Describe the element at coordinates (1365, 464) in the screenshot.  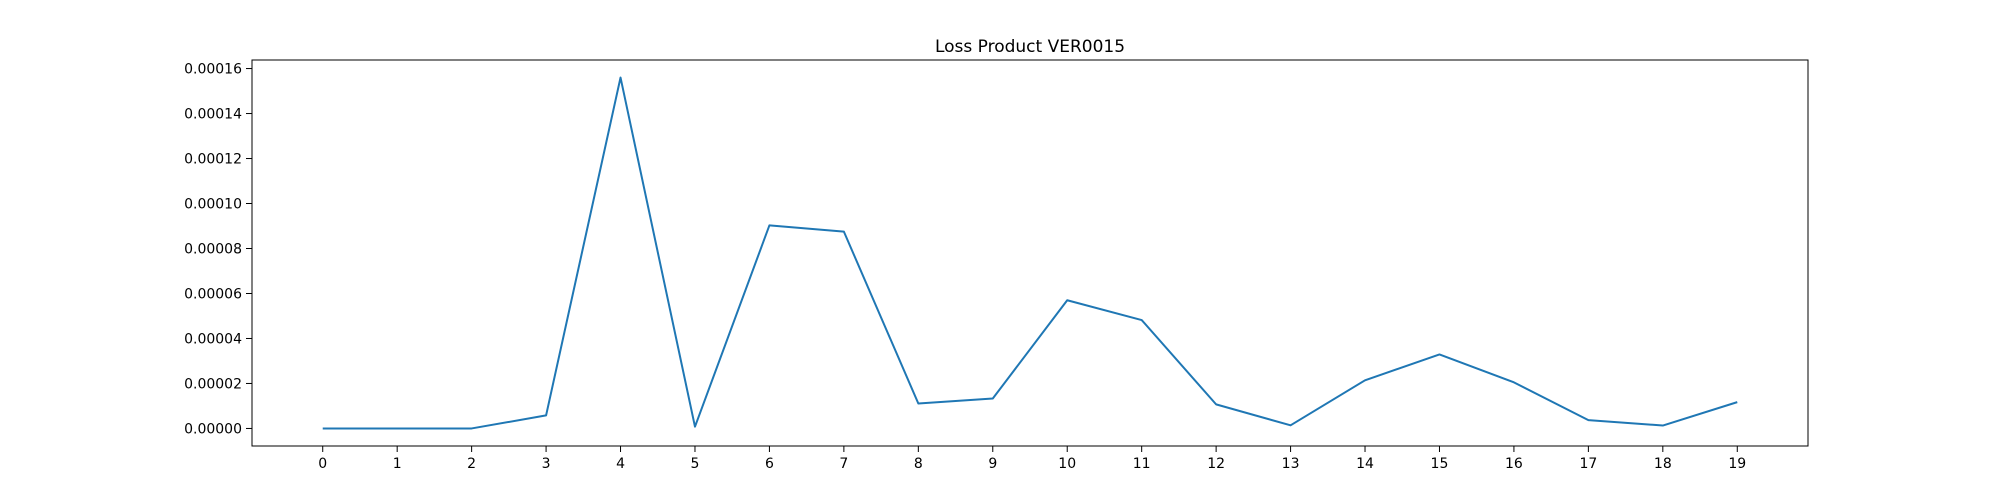
I see `x-tick-label: 14` at that location.